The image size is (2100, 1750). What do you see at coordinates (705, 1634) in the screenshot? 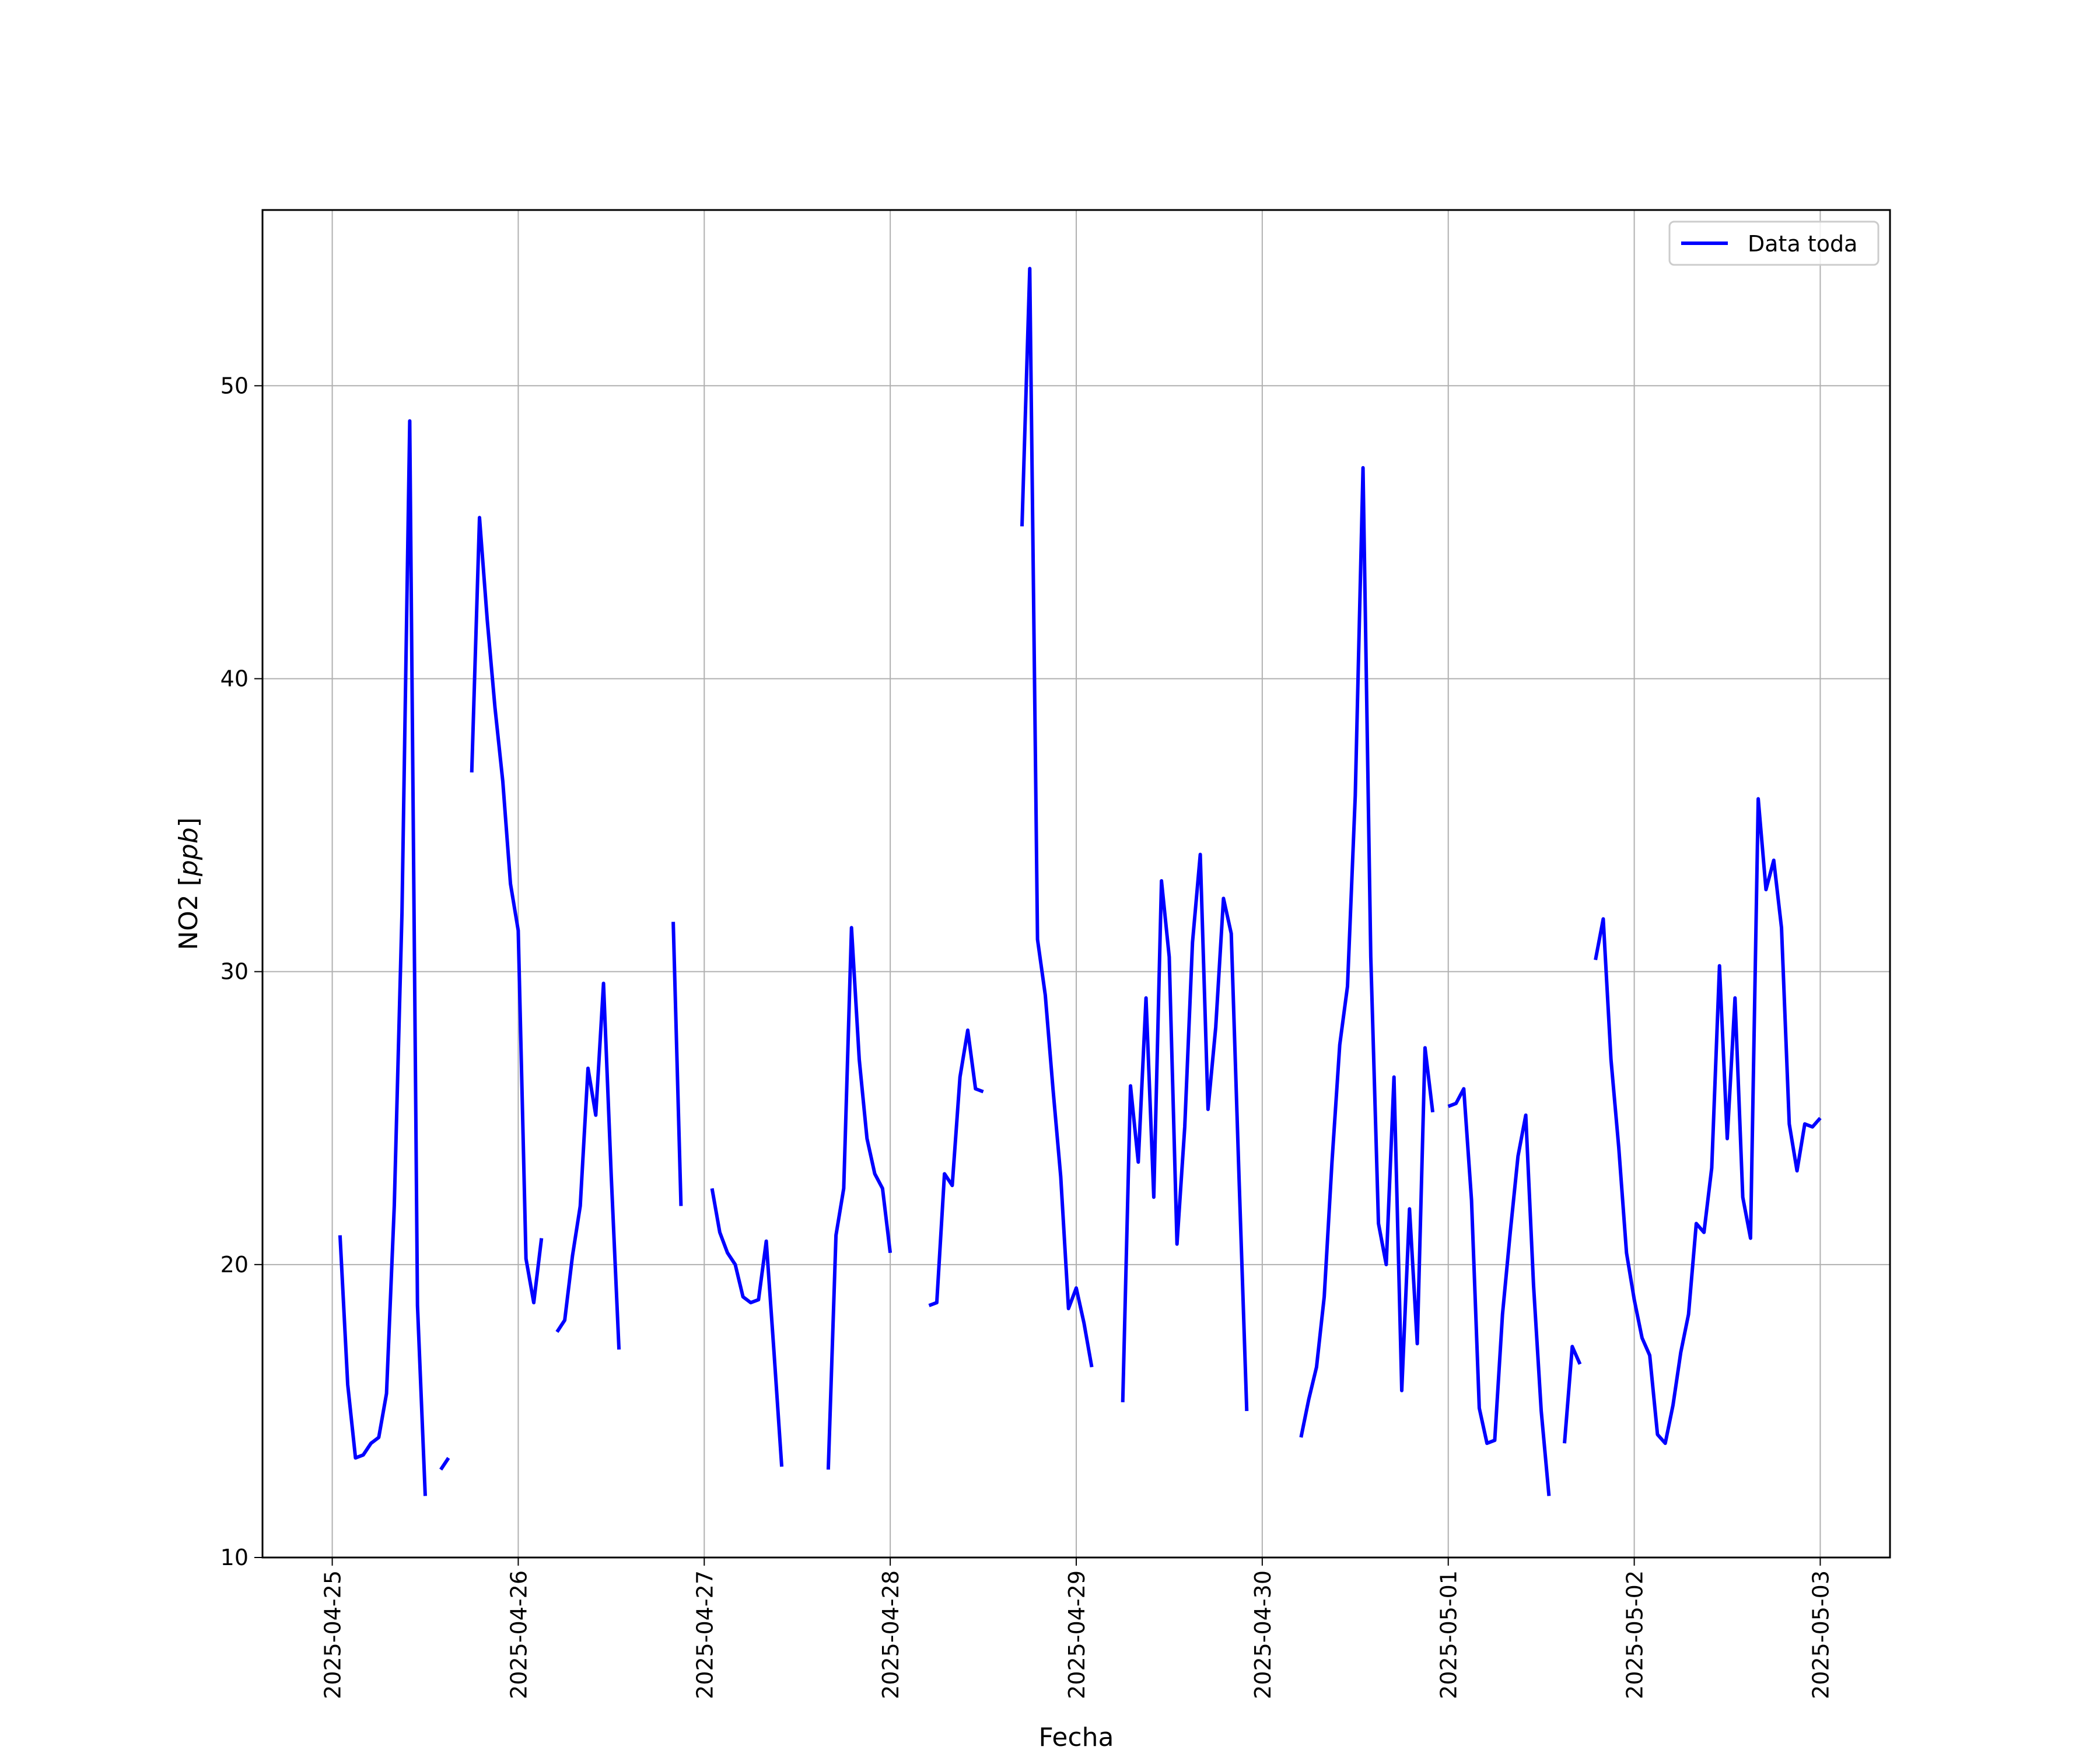
I see `x-tick-label: 2025-04-27` at bounding box center [705, 1634].